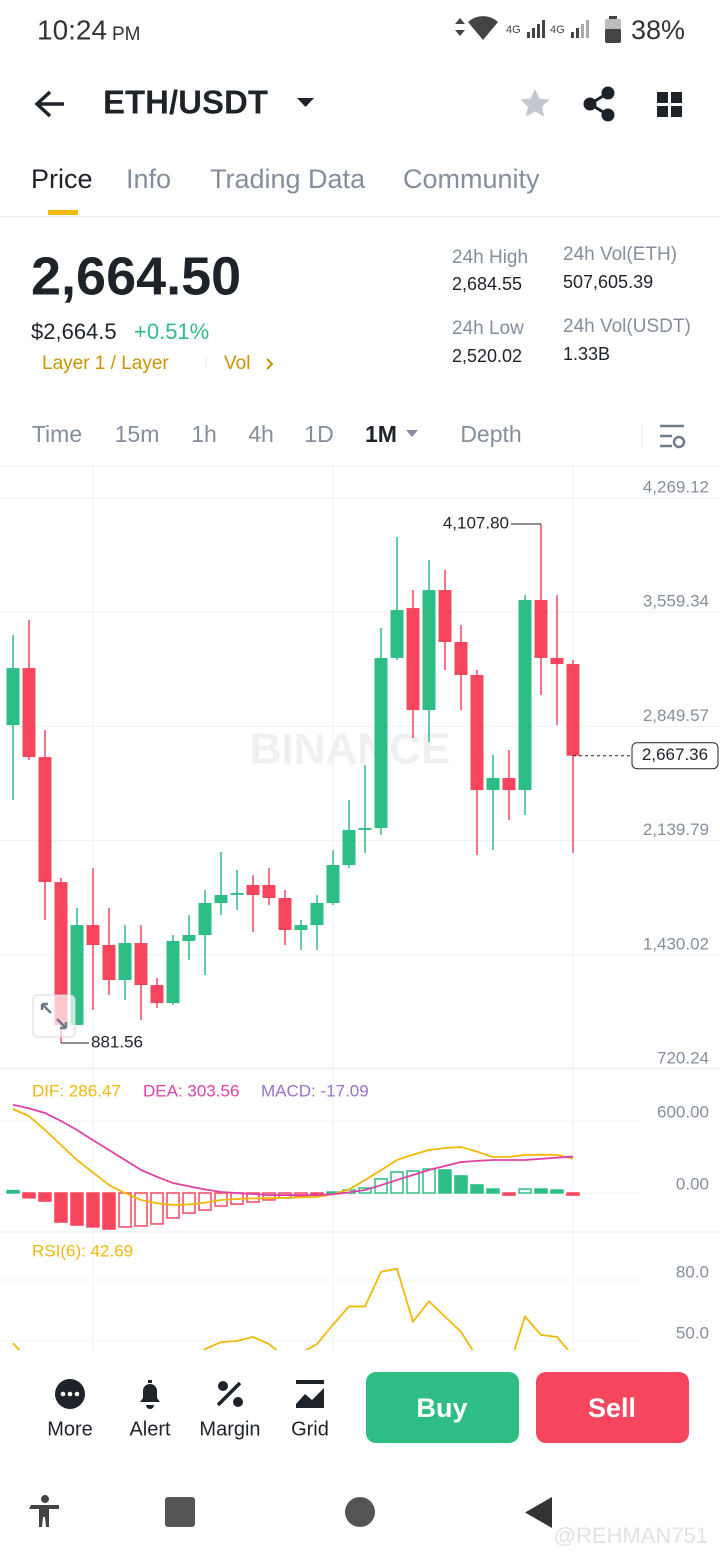 The width and height of the screenshot is (720, 1560). I want to click on status-icons, so click(538, 29).